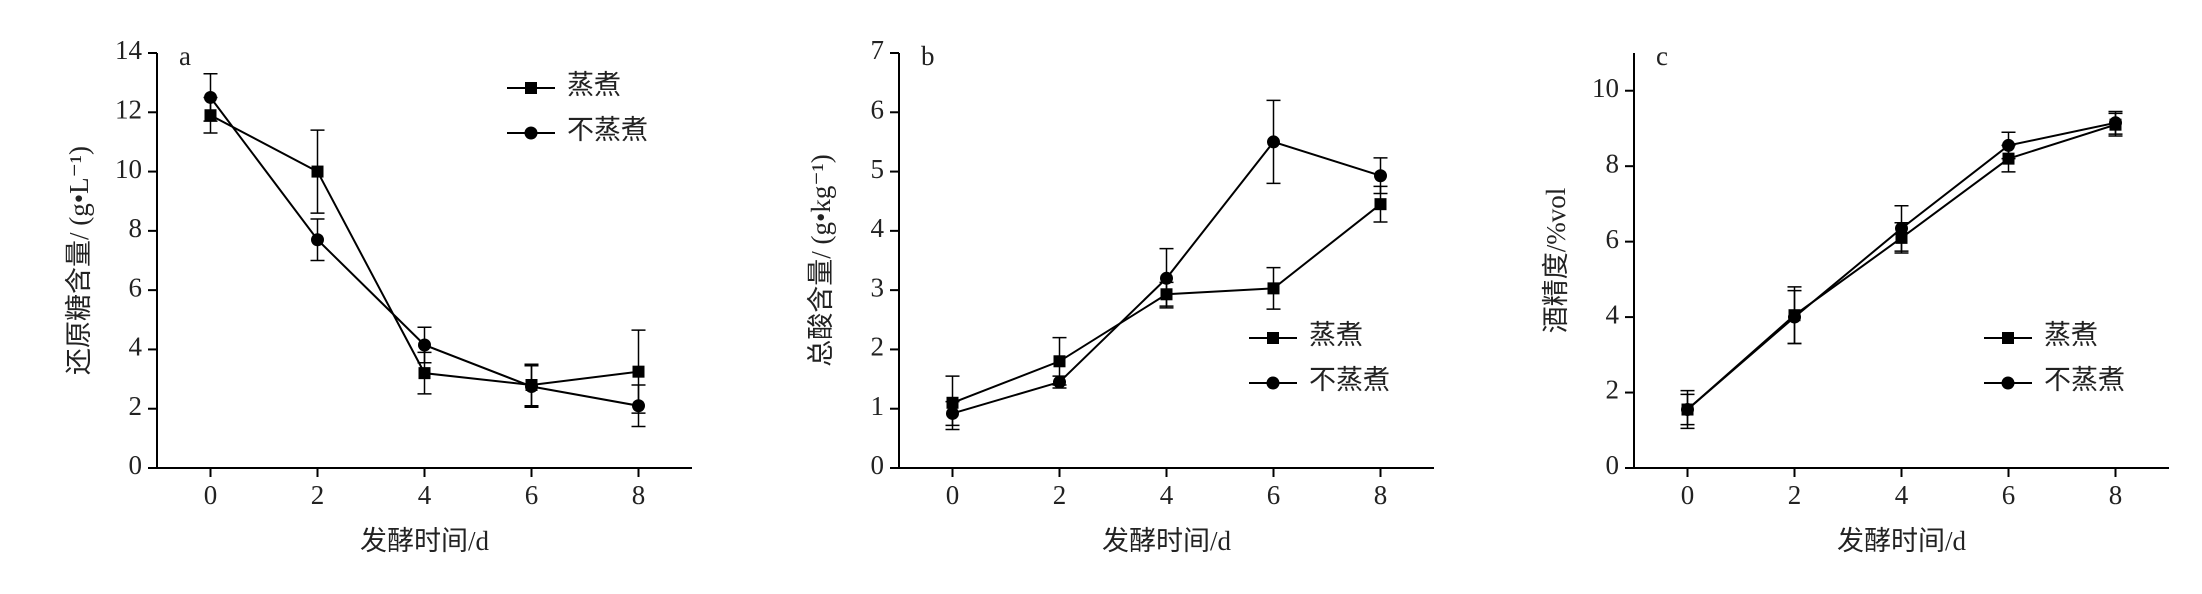  What do you see at coordinates (878, 287) in the screenshot?
I see `y-tick-label: 3` at bounding box center [878, 287].